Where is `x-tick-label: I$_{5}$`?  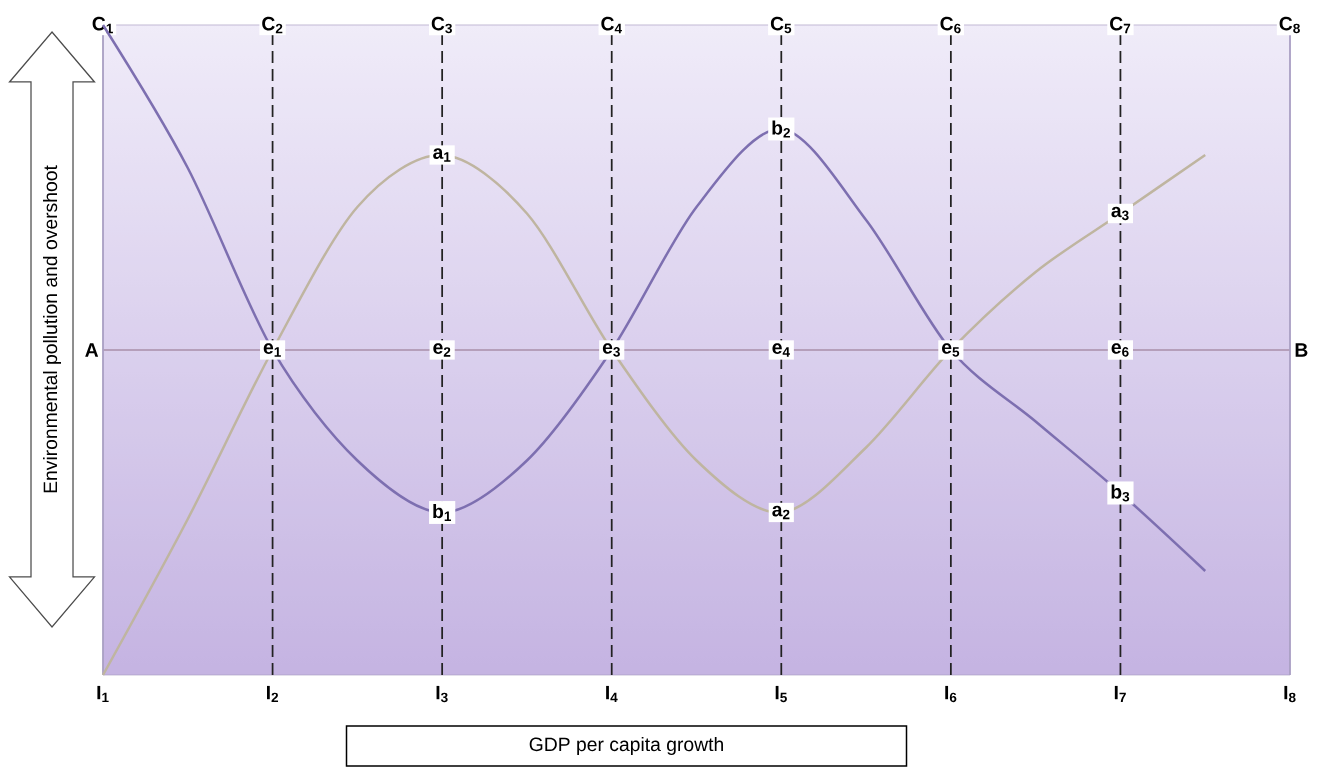 x-tick-label: I$_{5}$ is located at coordinates (781, 694).